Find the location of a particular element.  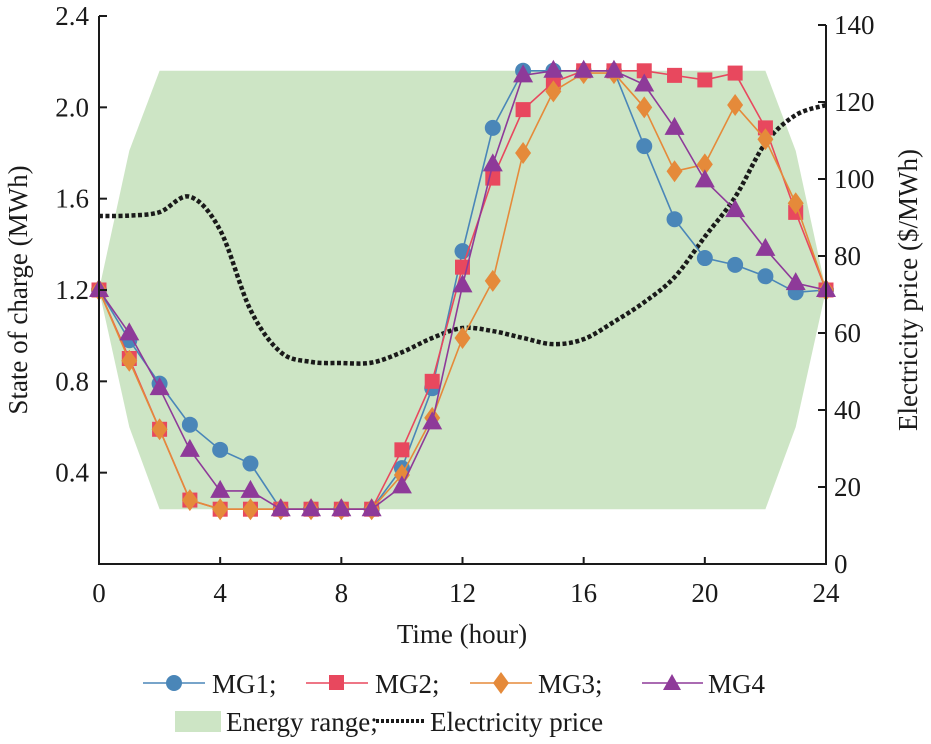

y-tick-label: 0.4 is located at coordinates (72, 473).